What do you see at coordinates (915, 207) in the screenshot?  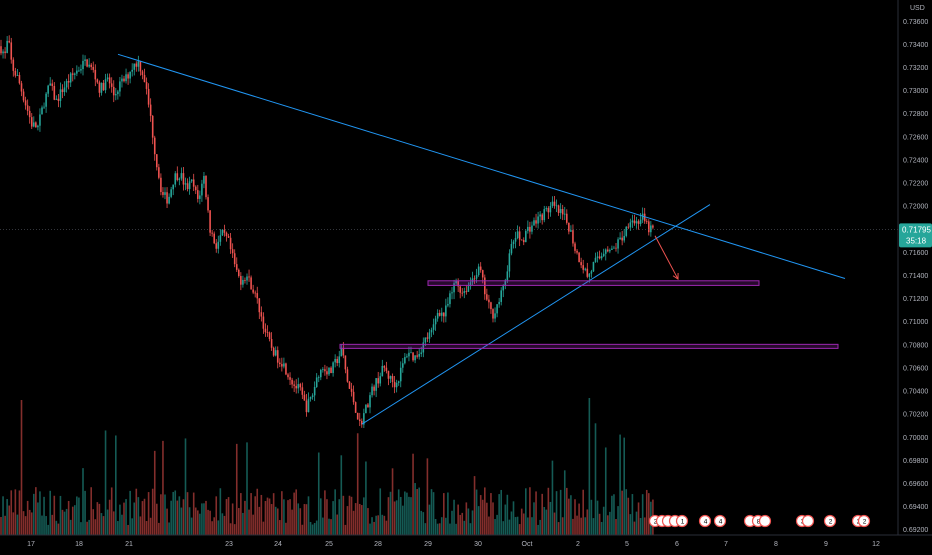 I see `price-tick-label: 0.72000` at bounding box center [915, 207].